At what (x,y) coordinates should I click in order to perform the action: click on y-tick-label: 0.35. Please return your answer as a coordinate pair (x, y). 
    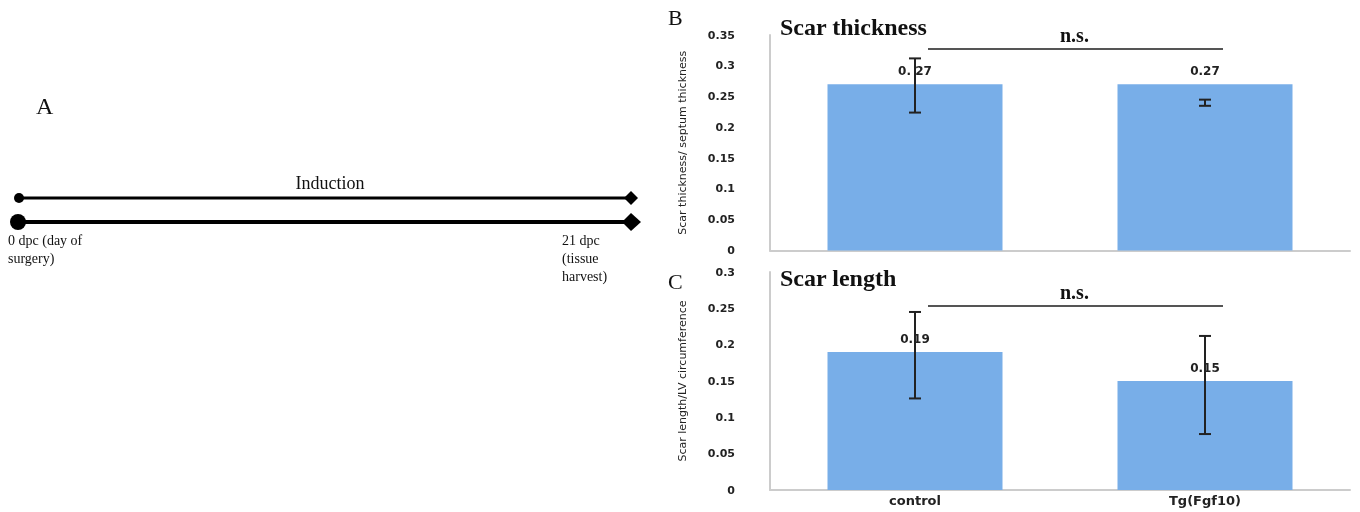
    Looking at the image, I should click on (721, 35).